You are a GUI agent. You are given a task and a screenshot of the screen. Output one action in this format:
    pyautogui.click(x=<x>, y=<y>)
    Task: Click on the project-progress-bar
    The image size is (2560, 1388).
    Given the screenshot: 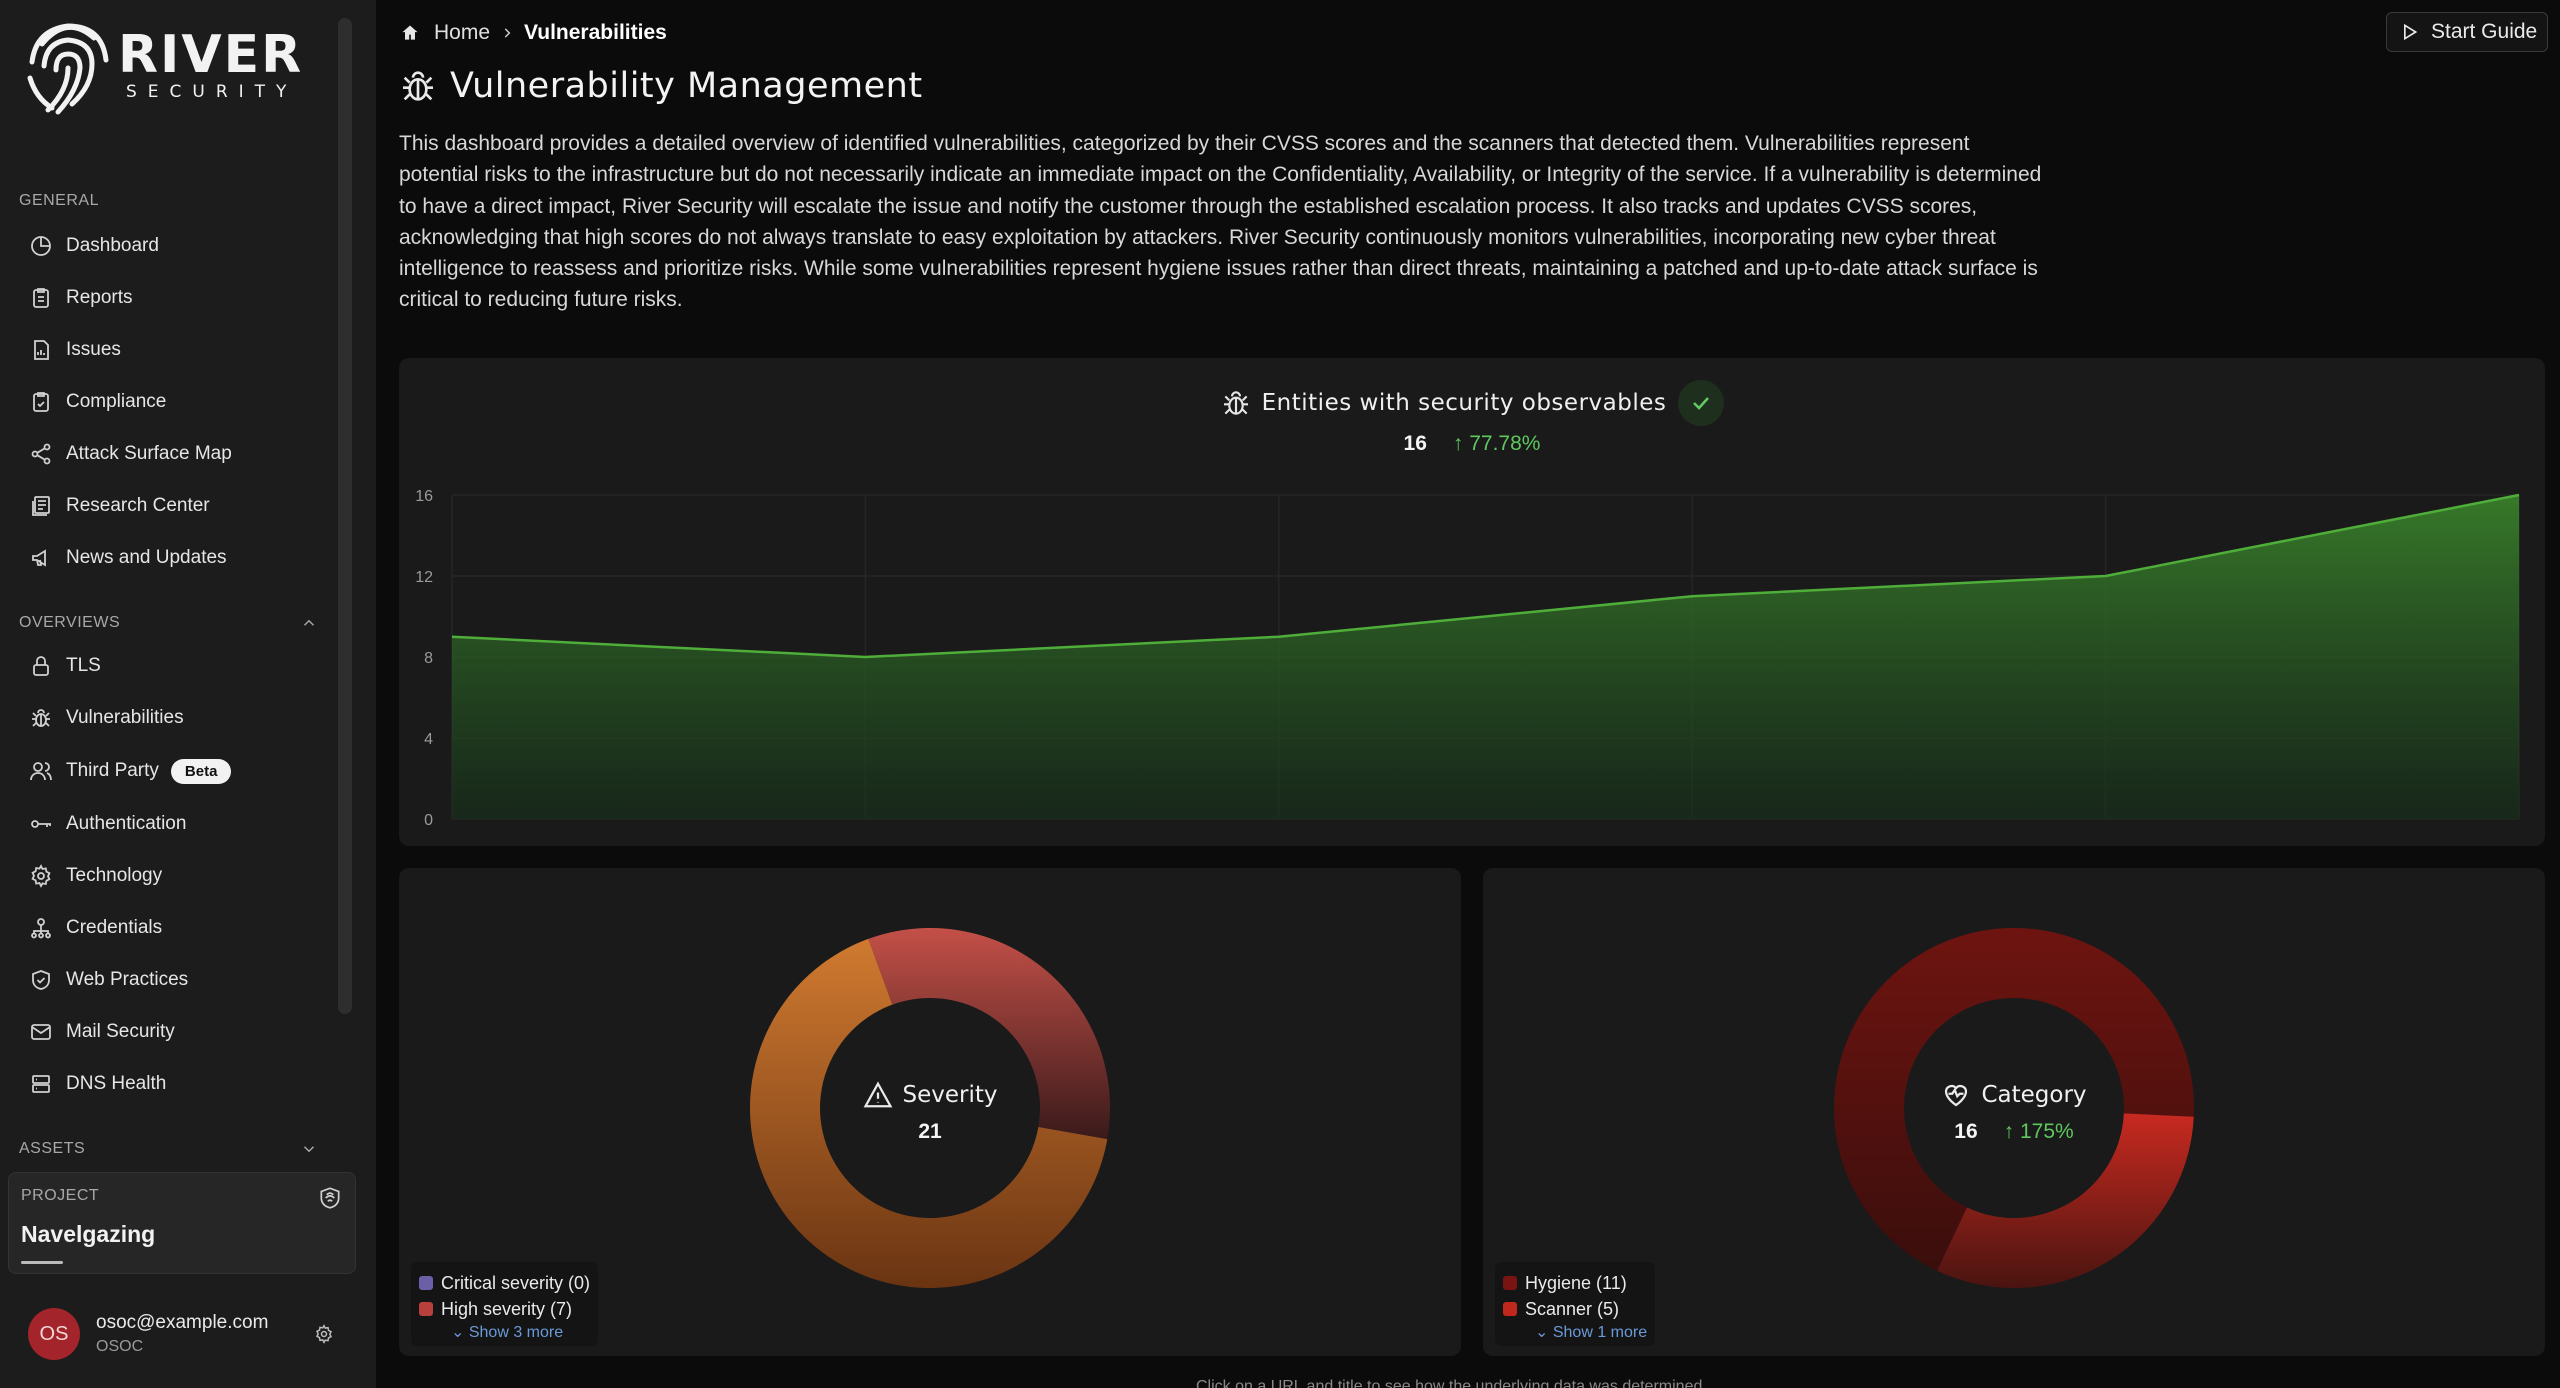 What is the action you would take?
    pyautogui.click(x=42, y=1262)
    